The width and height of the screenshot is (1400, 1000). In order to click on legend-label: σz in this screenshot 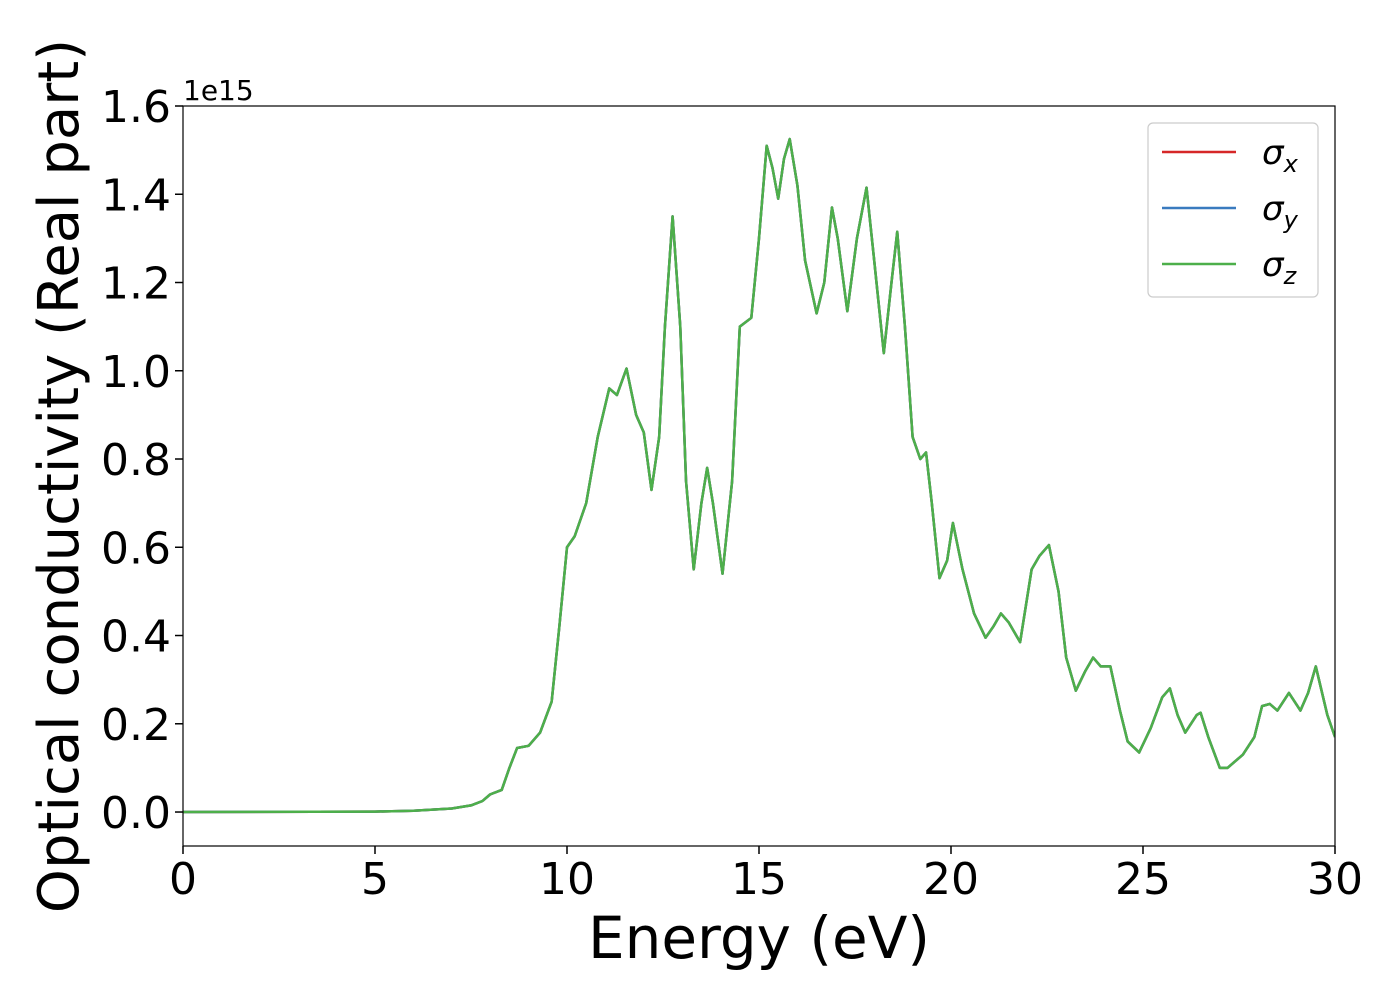, I will do `click(1280, 267)`.